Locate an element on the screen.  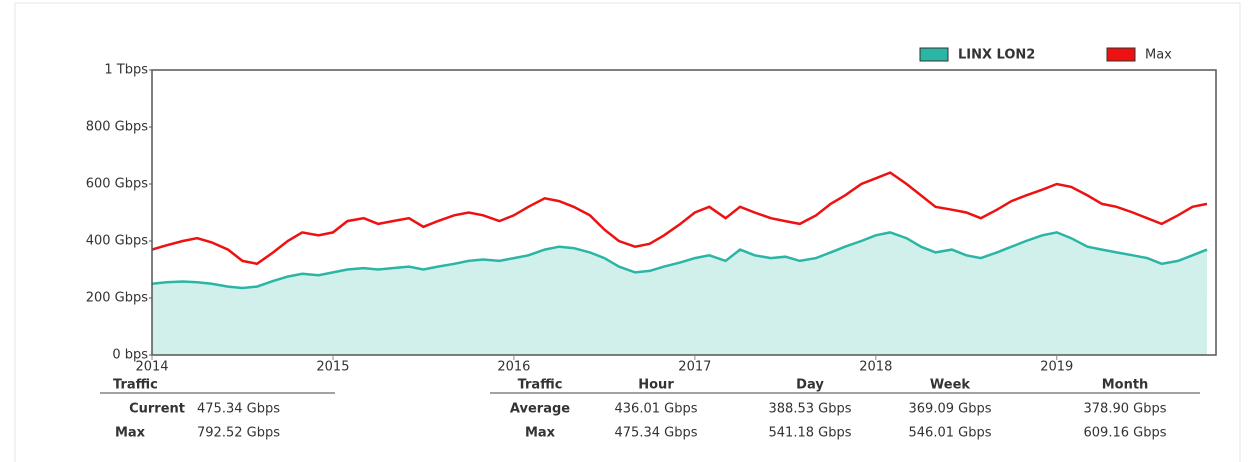
y-tick-label: 1 Tbps is located at coordinates (126, 70).